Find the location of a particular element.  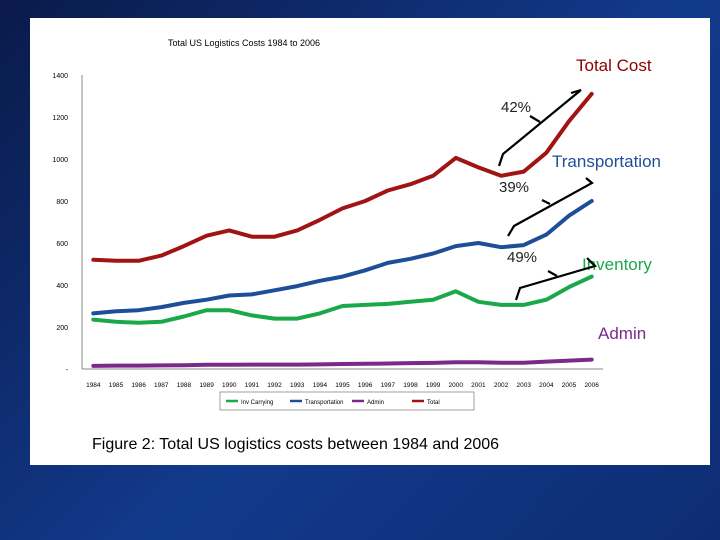

y-tick-label: 1200 is located at coordinates (60, 118).